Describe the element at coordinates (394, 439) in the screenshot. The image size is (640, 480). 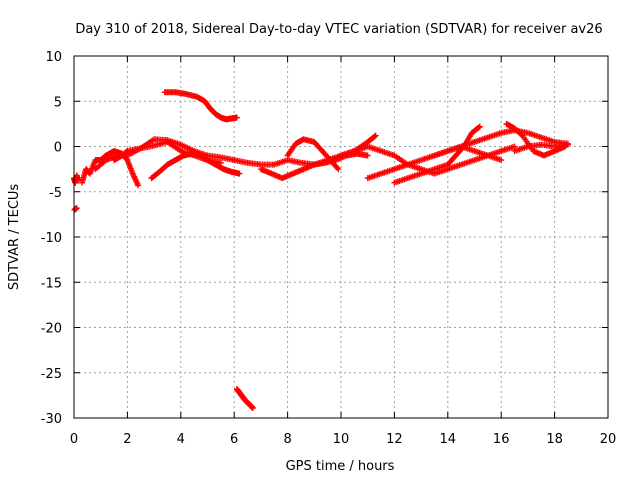
I see `x-tick-label: 12` at that location.